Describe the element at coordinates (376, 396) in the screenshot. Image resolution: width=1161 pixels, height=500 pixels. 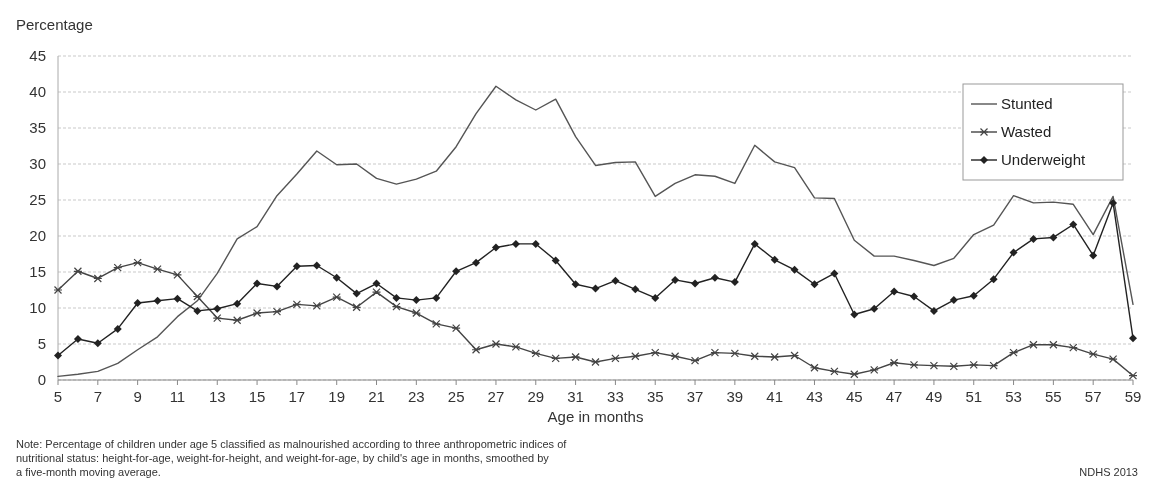
I see `x-tick-label: 21` at that location.